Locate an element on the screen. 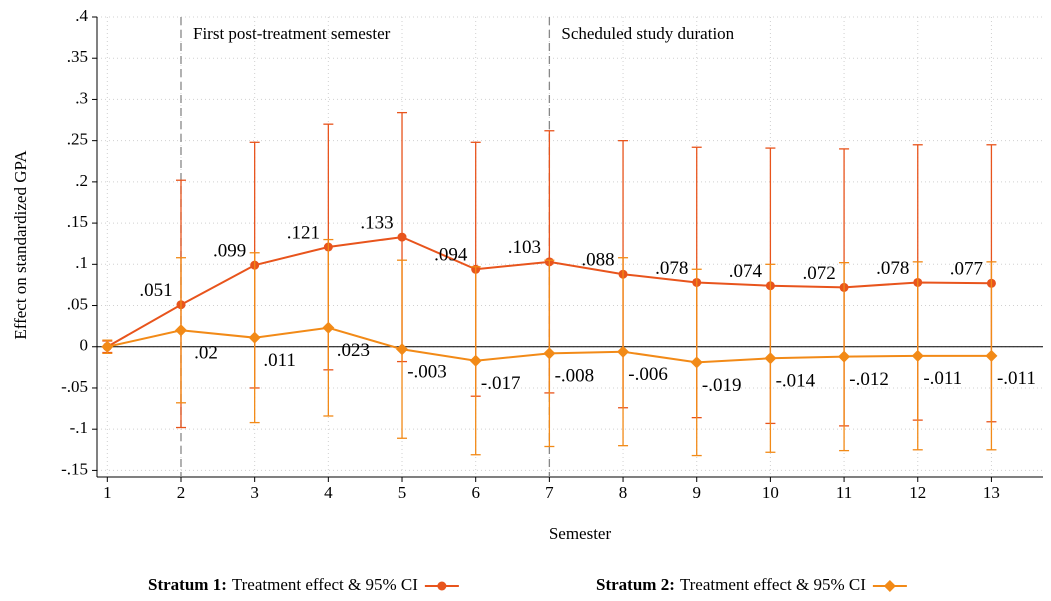 This screenshot has width=1051, height=601. x-tick-label: 5 is located at coordinates (402, 492).